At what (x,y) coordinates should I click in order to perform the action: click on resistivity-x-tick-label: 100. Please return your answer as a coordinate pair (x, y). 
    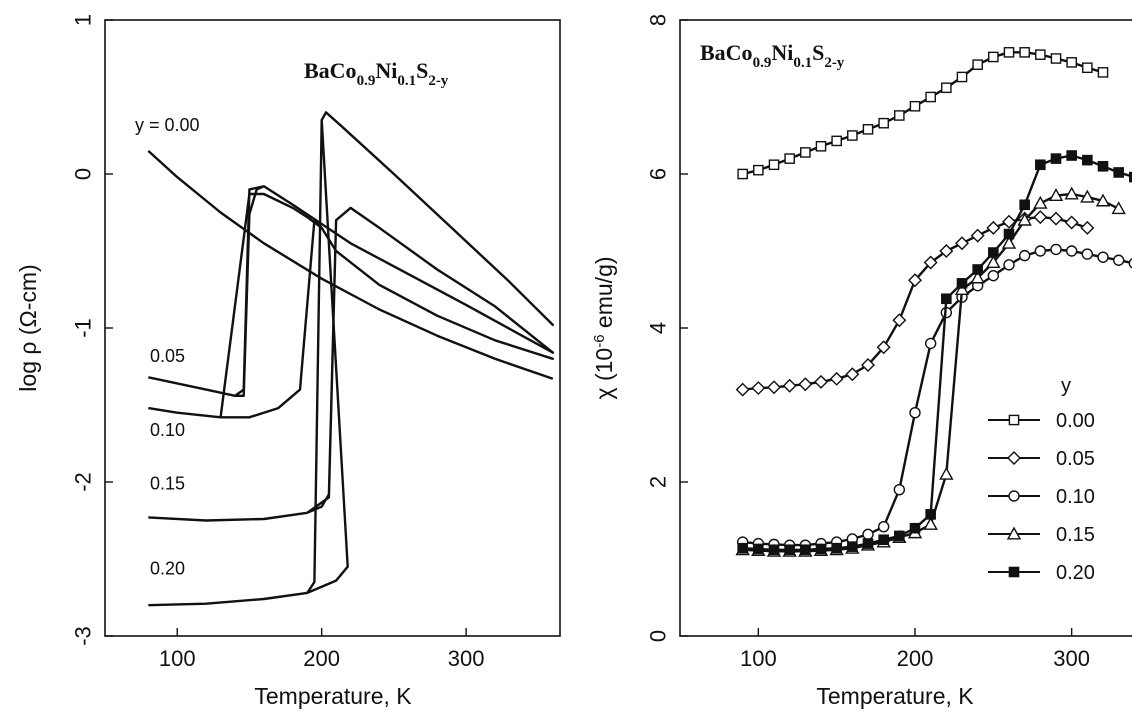
    Looking at the image, I should click on (177, 658).